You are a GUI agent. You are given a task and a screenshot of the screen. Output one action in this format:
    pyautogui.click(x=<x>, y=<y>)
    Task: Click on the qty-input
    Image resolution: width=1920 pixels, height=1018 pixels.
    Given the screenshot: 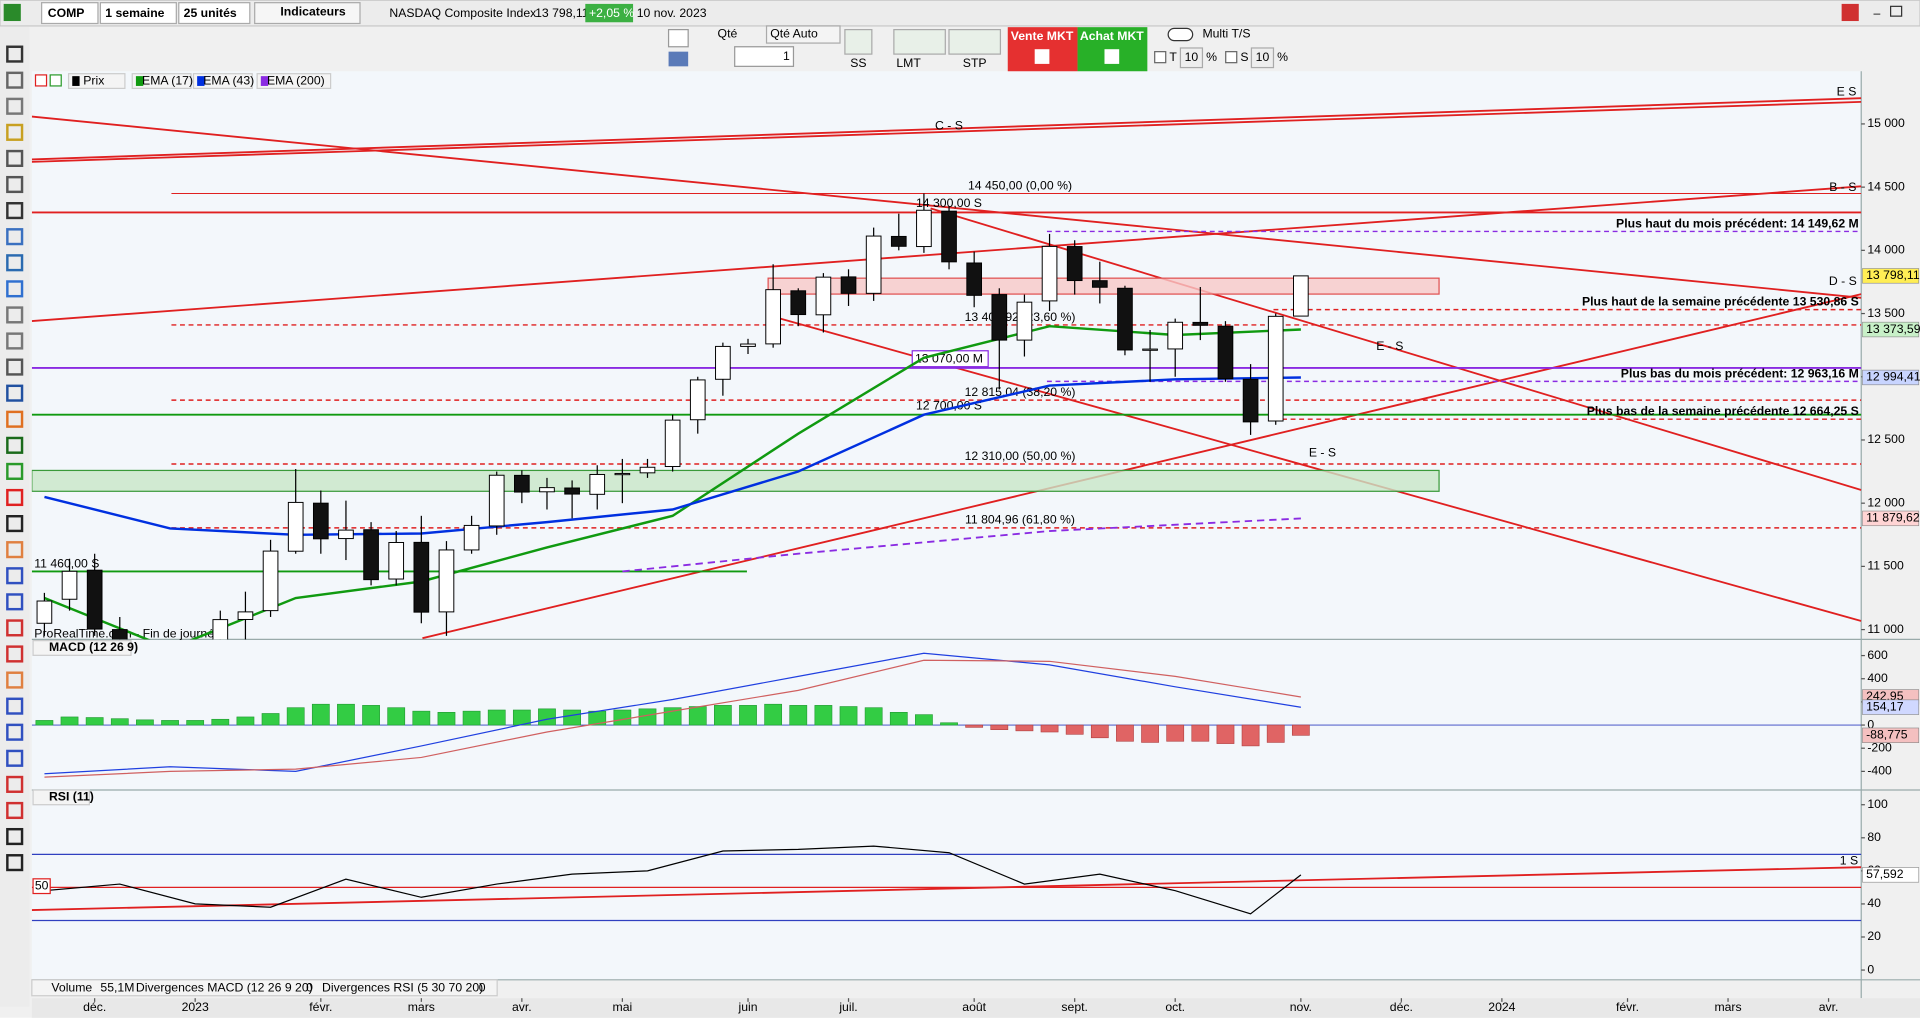 What is the action you would take?
    pyautogui.click(x=764, y=56)
    